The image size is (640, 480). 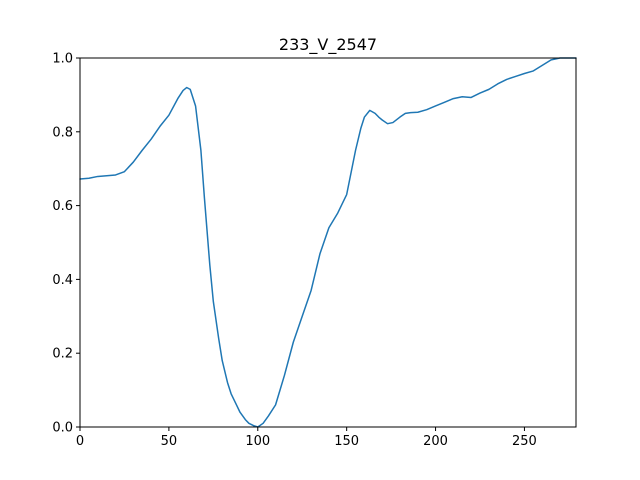 What do you see at coordinates (62, 428) in the screenshot?
I see `y-tick-label: 0.0` at bounding box center [62, 428].